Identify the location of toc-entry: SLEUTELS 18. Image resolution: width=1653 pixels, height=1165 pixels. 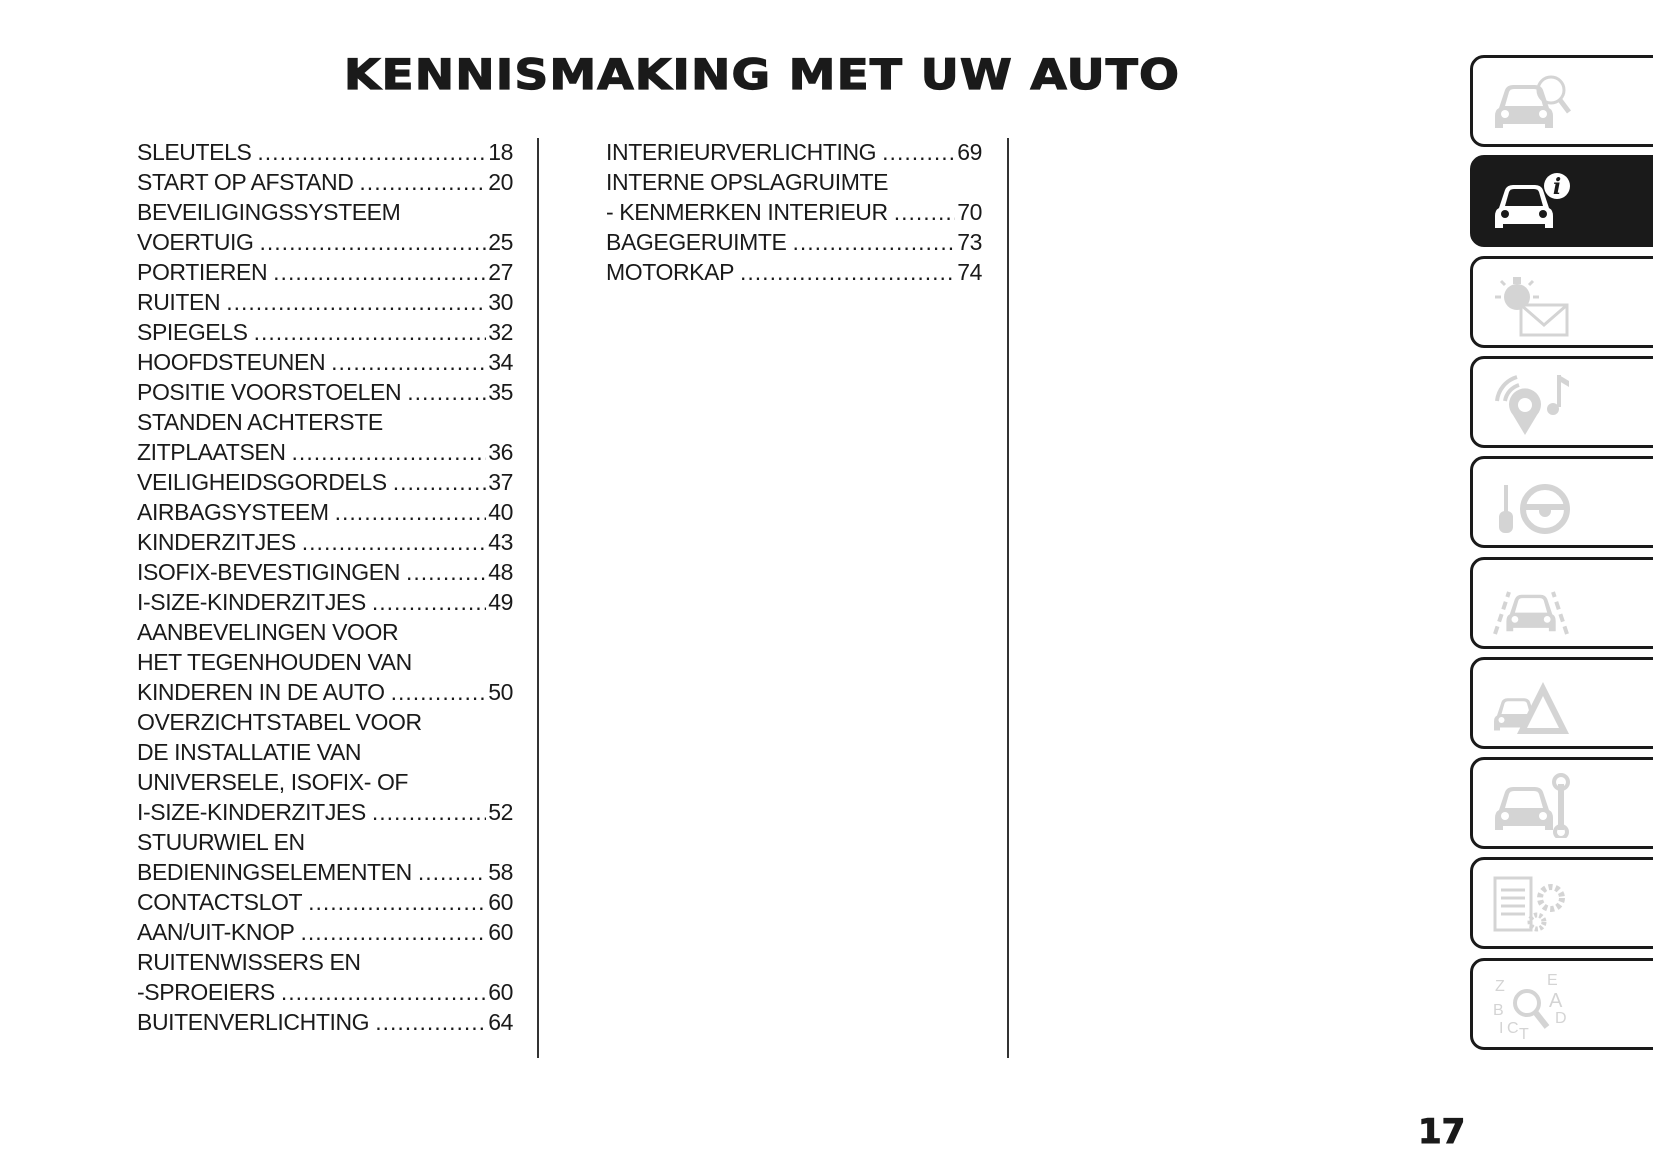
(325, 152).